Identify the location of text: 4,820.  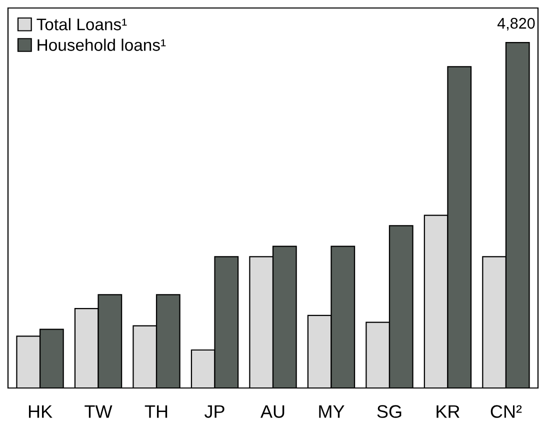
(516, 24).